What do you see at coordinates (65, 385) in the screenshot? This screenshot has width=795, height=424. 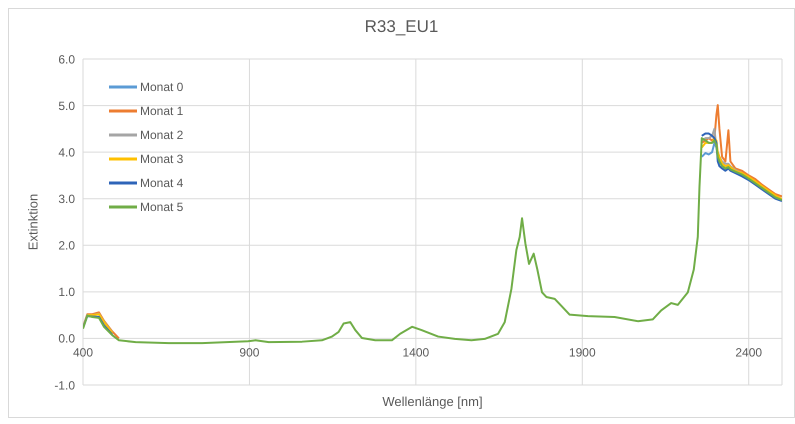 I see `y-tick-label: -1.0` at bounding box center [65, 385].